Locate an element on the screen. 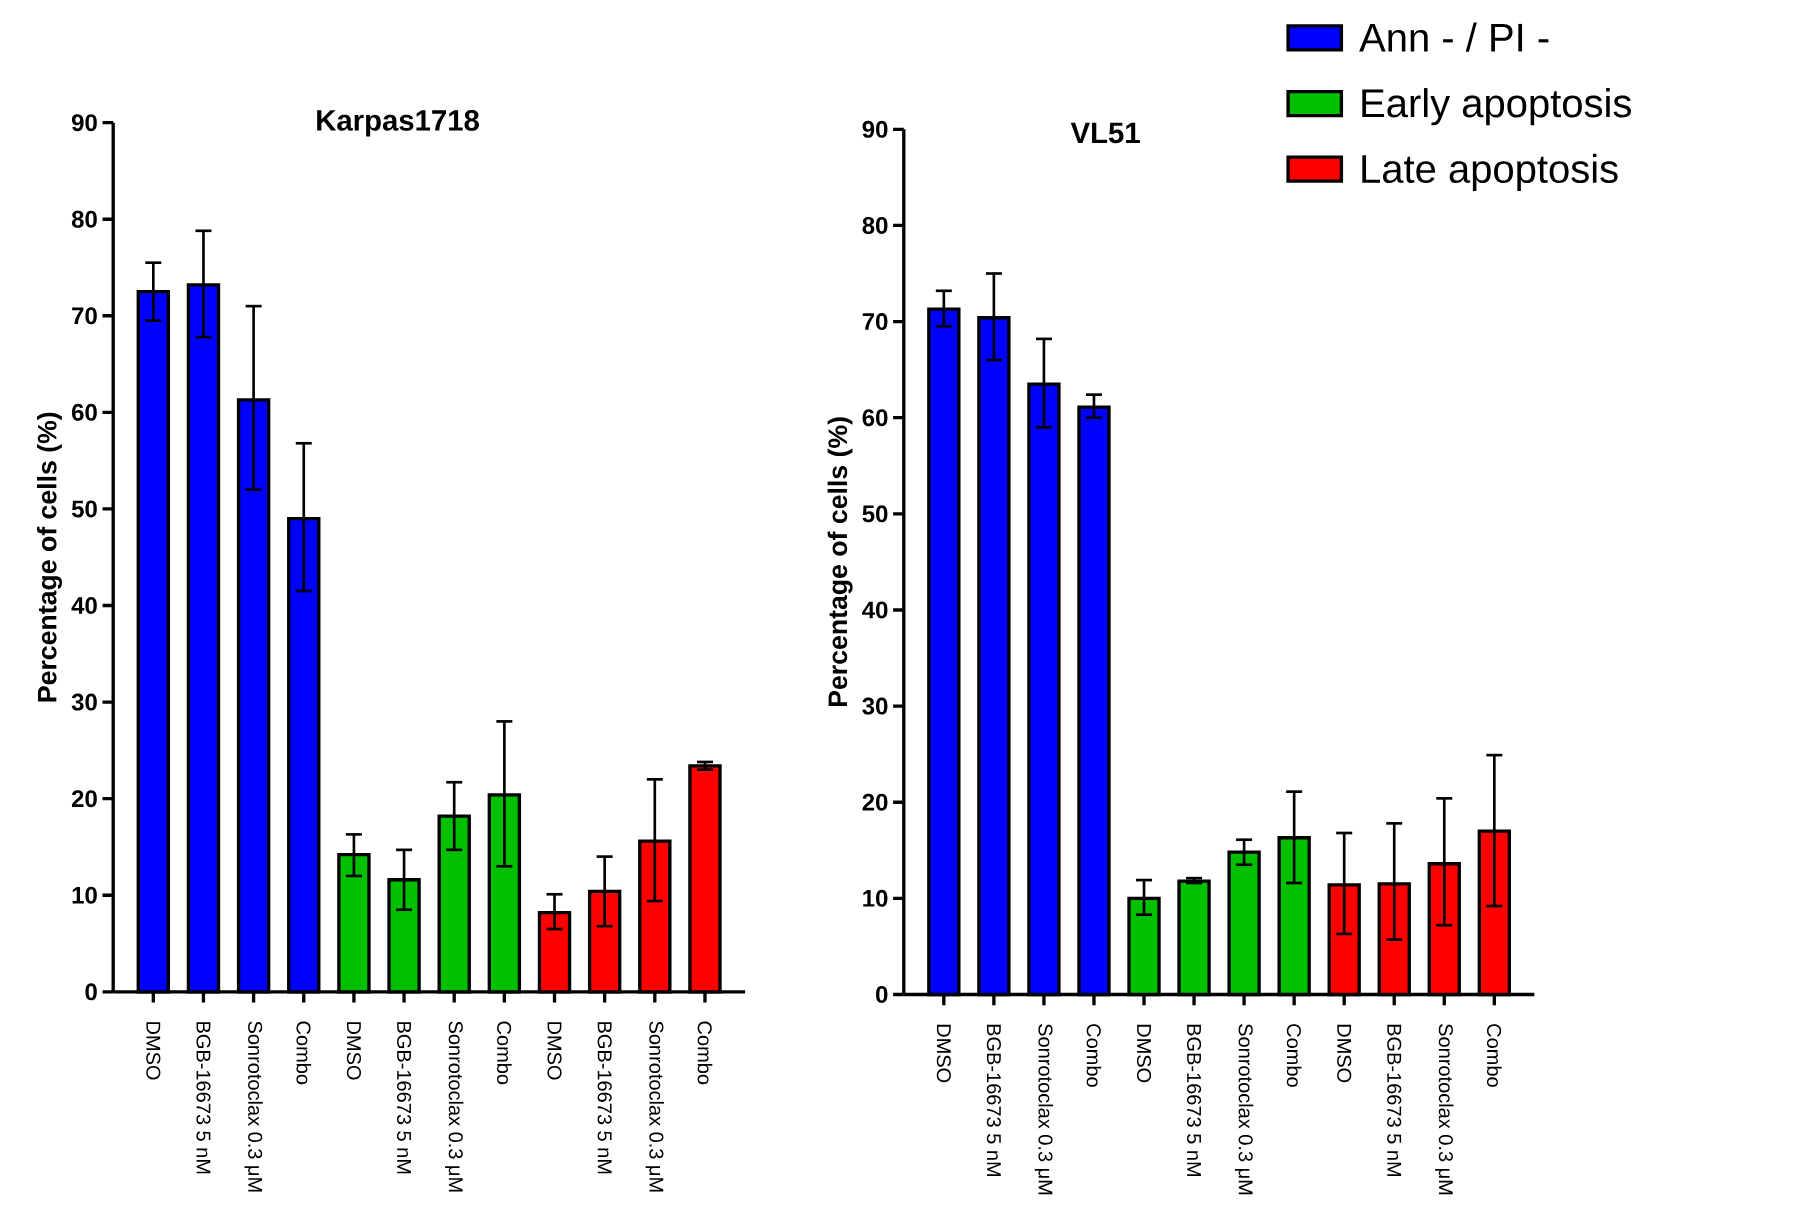 The image size is (1809, 1214). legend-label: Ann - / PI - is located at coordinates (1454, 37).